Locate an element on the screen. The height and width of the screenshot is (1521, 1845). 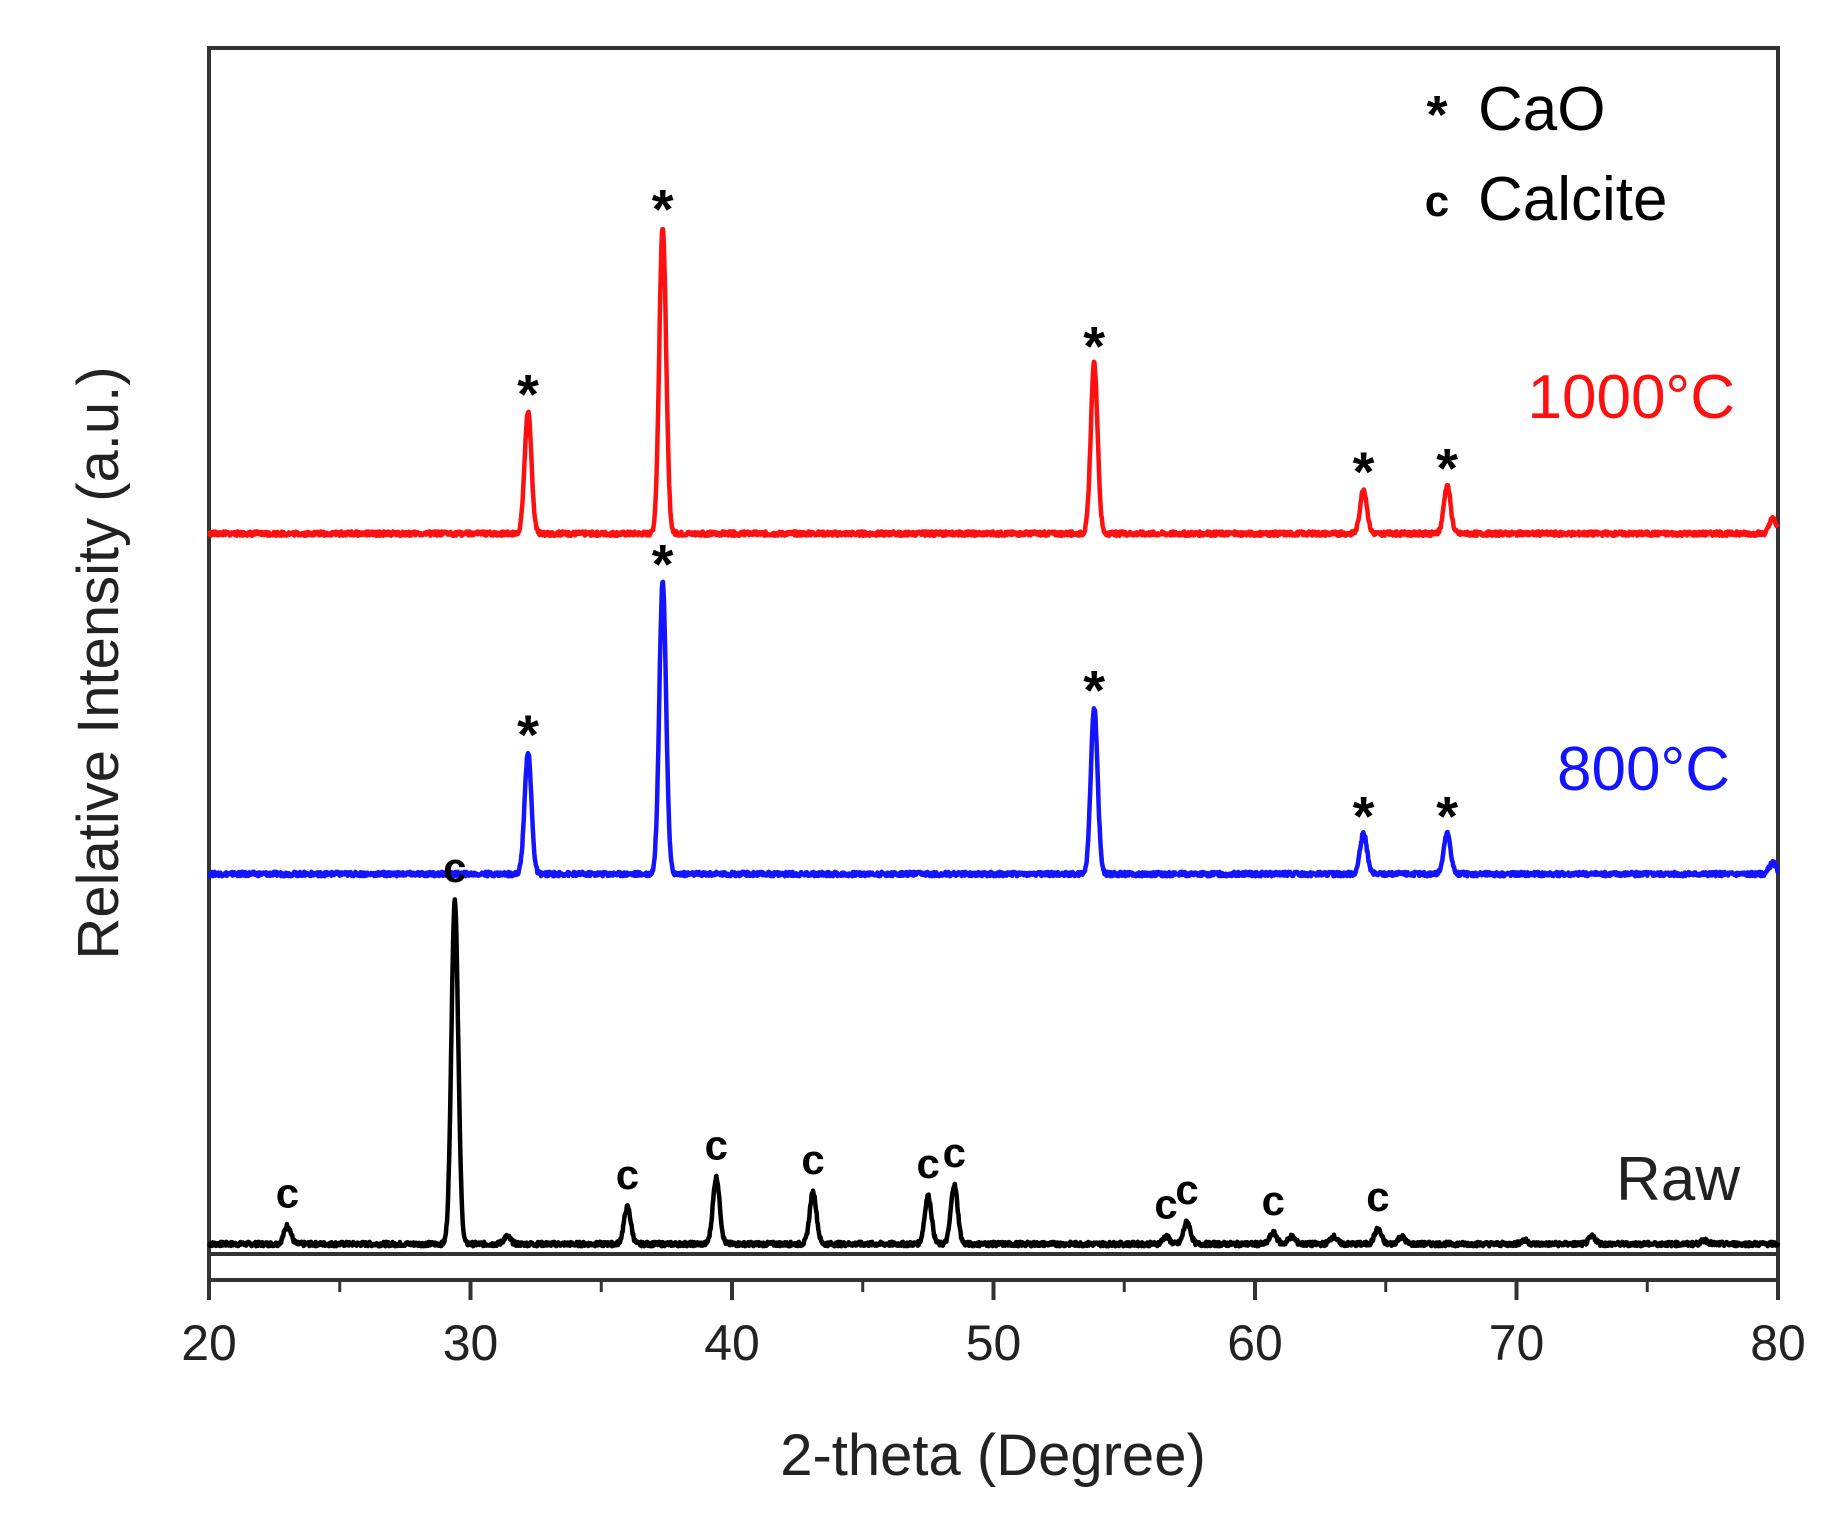
x-ticks is located at coordinates (993, 1290).